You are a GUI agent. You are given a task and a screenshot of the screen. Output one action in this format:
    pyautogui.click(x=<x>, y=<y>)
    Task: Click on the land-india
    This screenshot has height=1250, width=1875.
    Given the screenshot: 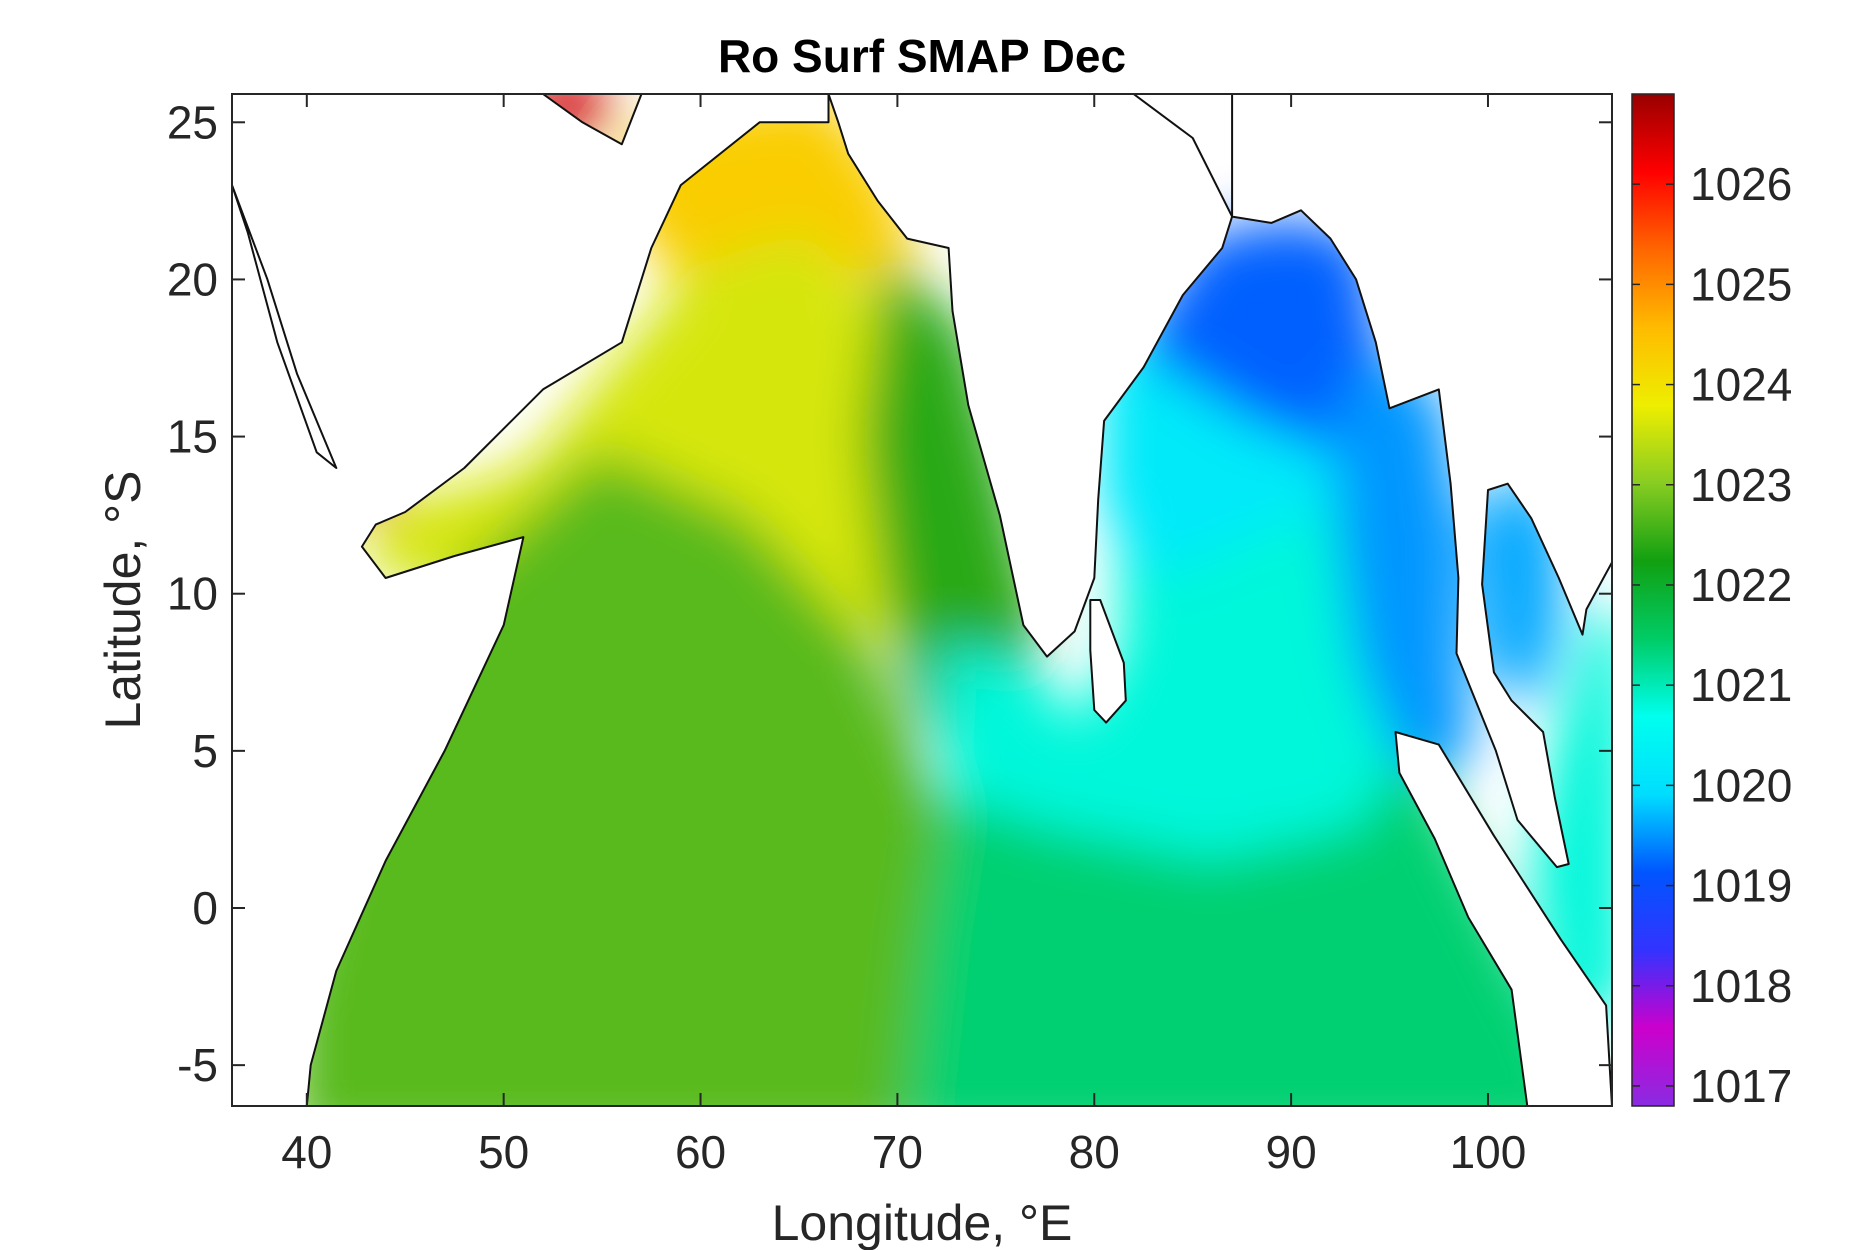 What is the action you would take?
    pyautogui.click(x=1030, y=376)
    